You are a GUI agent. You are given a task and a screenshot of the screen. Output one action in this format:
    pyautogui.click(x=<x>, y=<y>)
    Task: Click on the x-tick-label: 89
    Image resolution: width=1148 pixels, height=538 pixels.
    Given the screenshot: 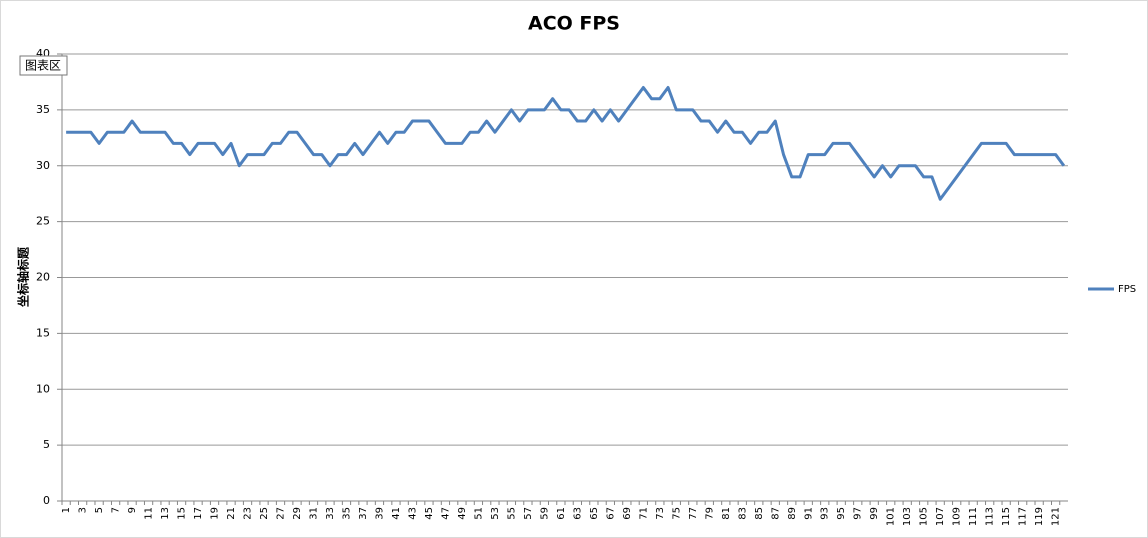 What is the action you would take?
    pyautogui.click(x=792, y=513)
    